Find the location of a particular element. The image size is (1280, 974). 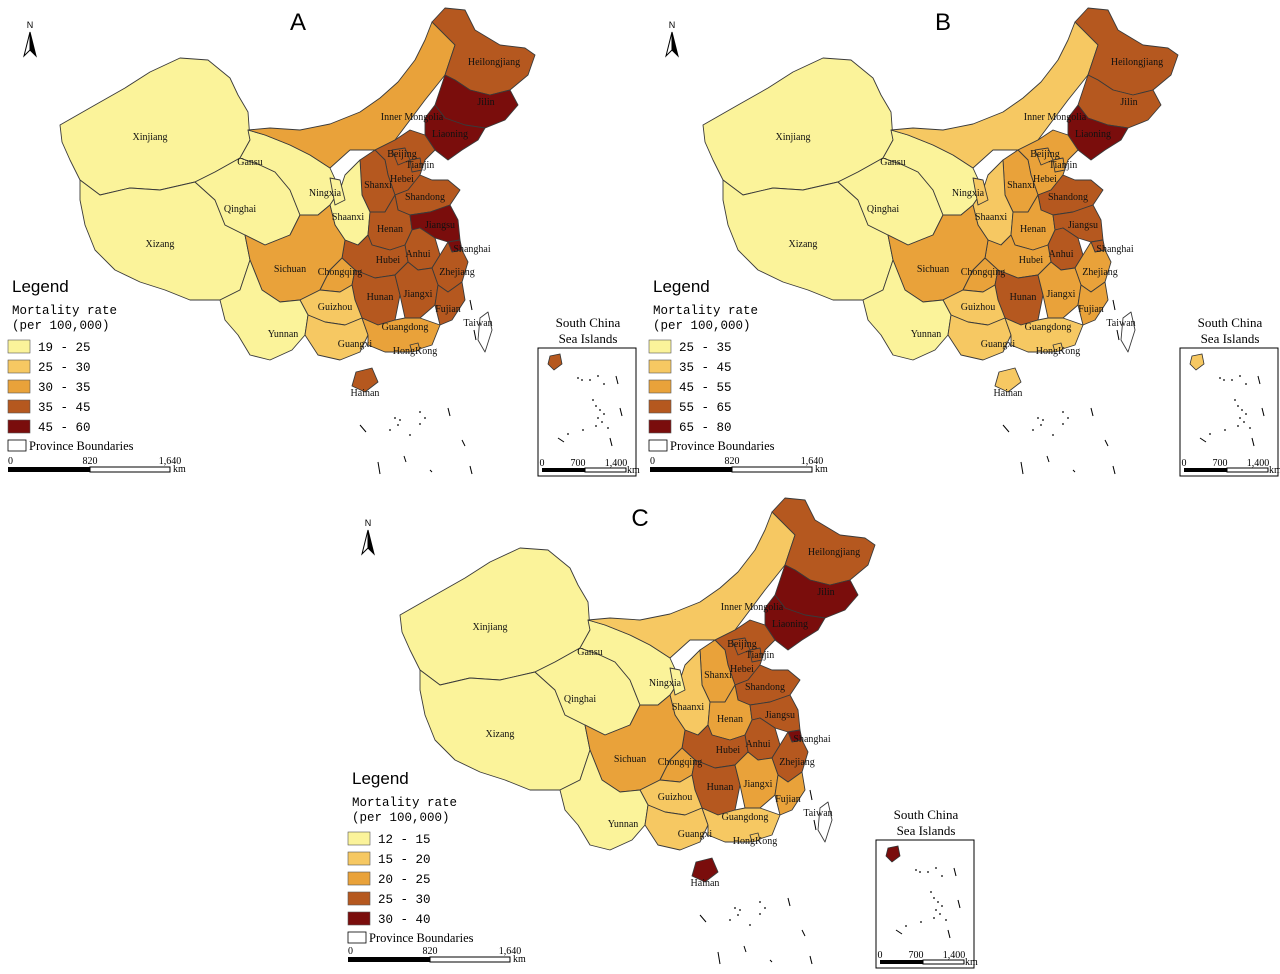

province-label-tianjin: Tianjin is located at coordinates (420, 165).